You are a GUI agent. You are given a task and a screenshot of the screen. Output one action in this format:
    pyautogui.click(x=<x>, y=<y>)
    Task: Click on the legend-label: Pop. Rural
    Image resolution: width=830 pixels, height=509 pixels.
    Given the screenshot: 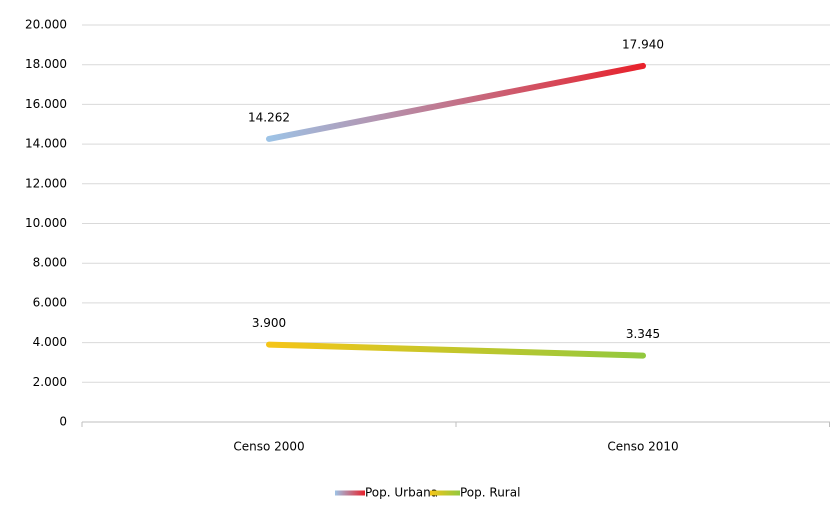 What is the action you would take?
    pyautogui.click(x=490, y=493)
    